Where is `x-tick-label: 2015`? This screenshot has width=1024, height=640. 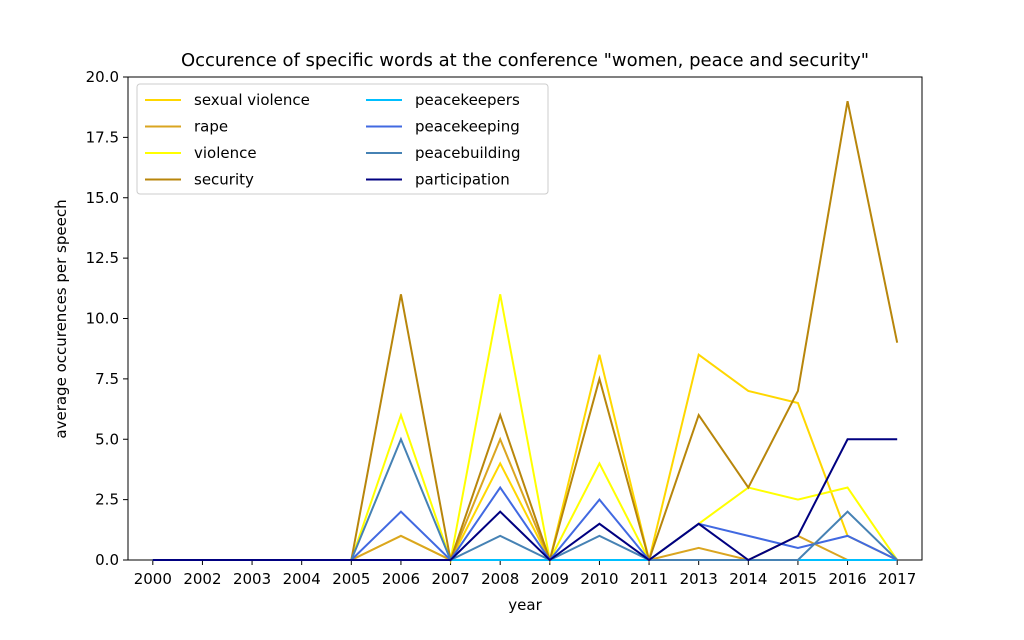
x-tick-label: 2015 is located at coordinates (798, 579).